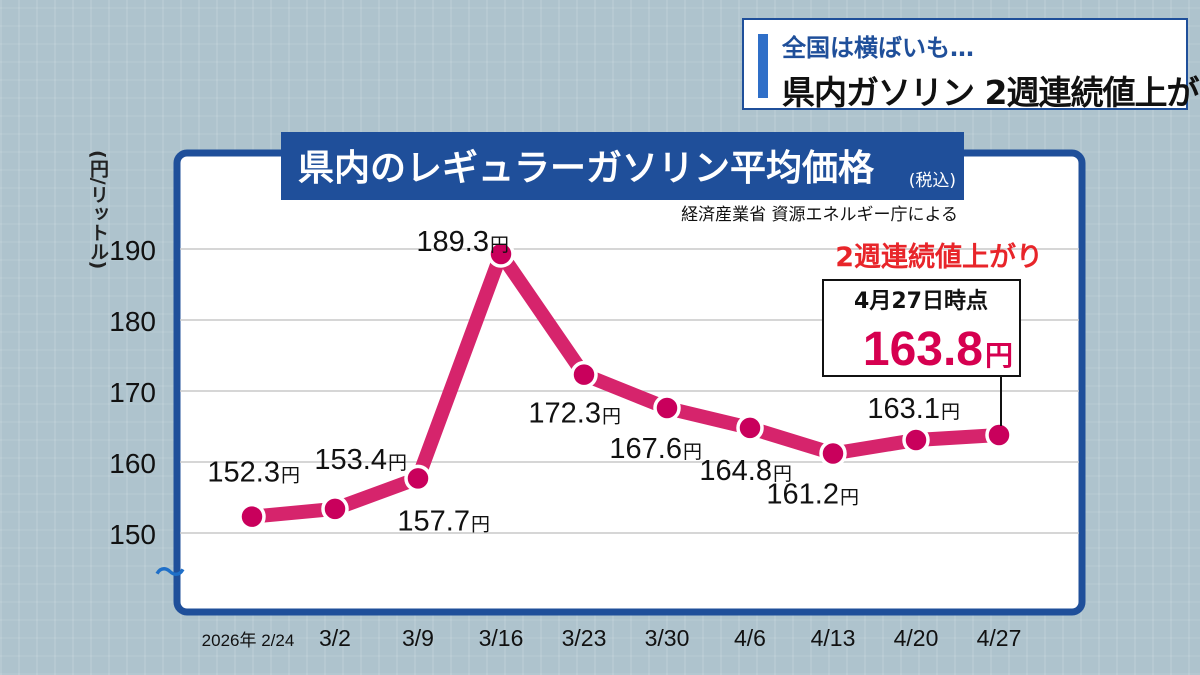 This screenshot has width=1200, height=675. I want to click on callout-box, so click(921, 328).